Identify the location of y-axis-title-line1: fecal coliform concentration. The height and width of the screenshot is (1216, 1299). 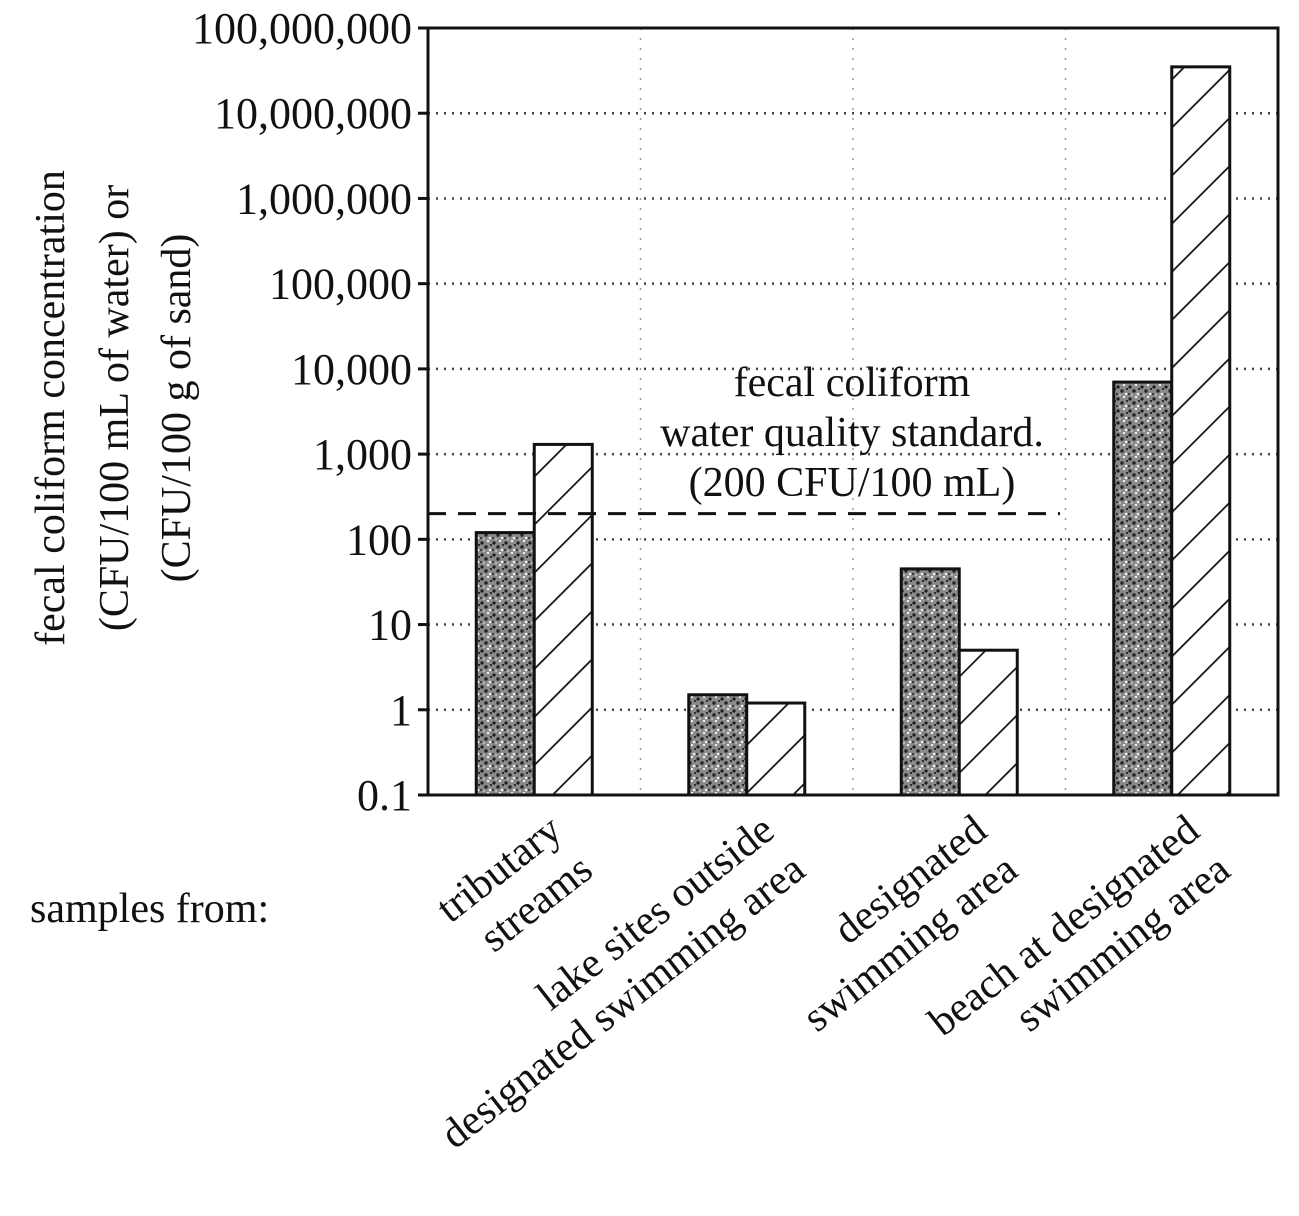
(51, 408).